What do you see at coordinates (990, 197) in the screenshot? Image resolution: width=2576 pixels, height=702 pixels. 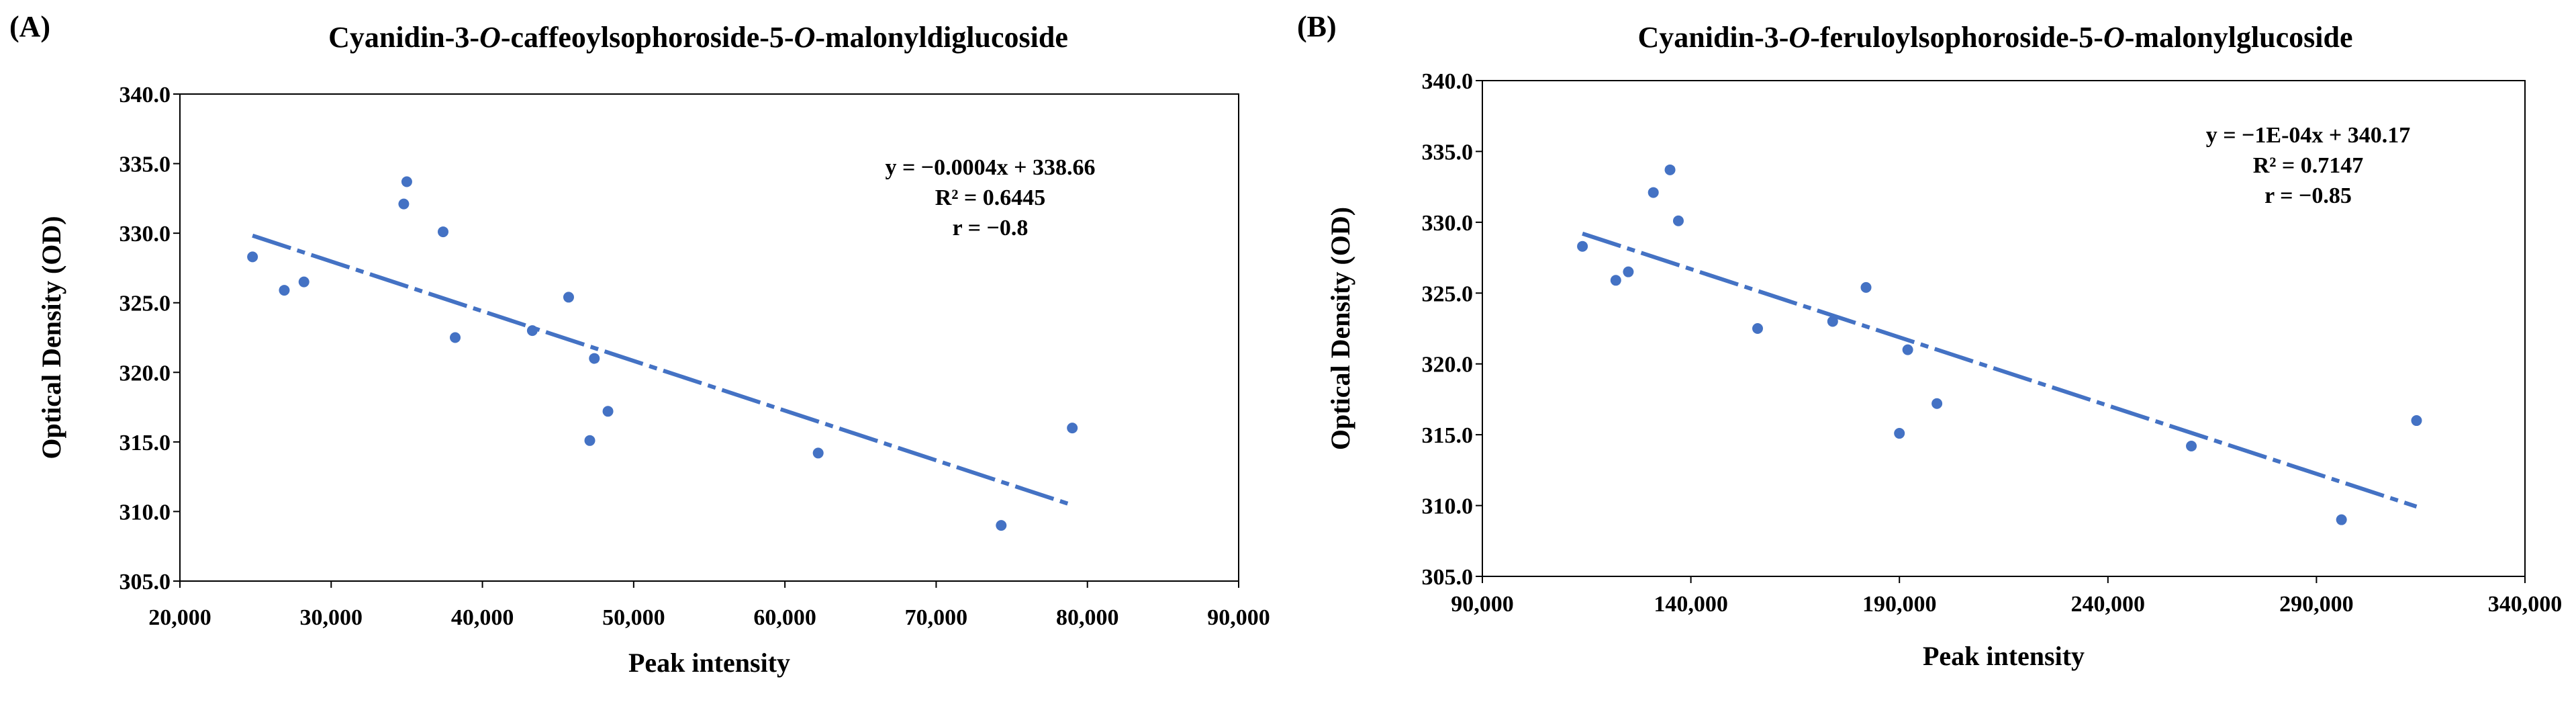 I see `regression-annotation: R² = 0.6445` at bounding box center [990, 197].